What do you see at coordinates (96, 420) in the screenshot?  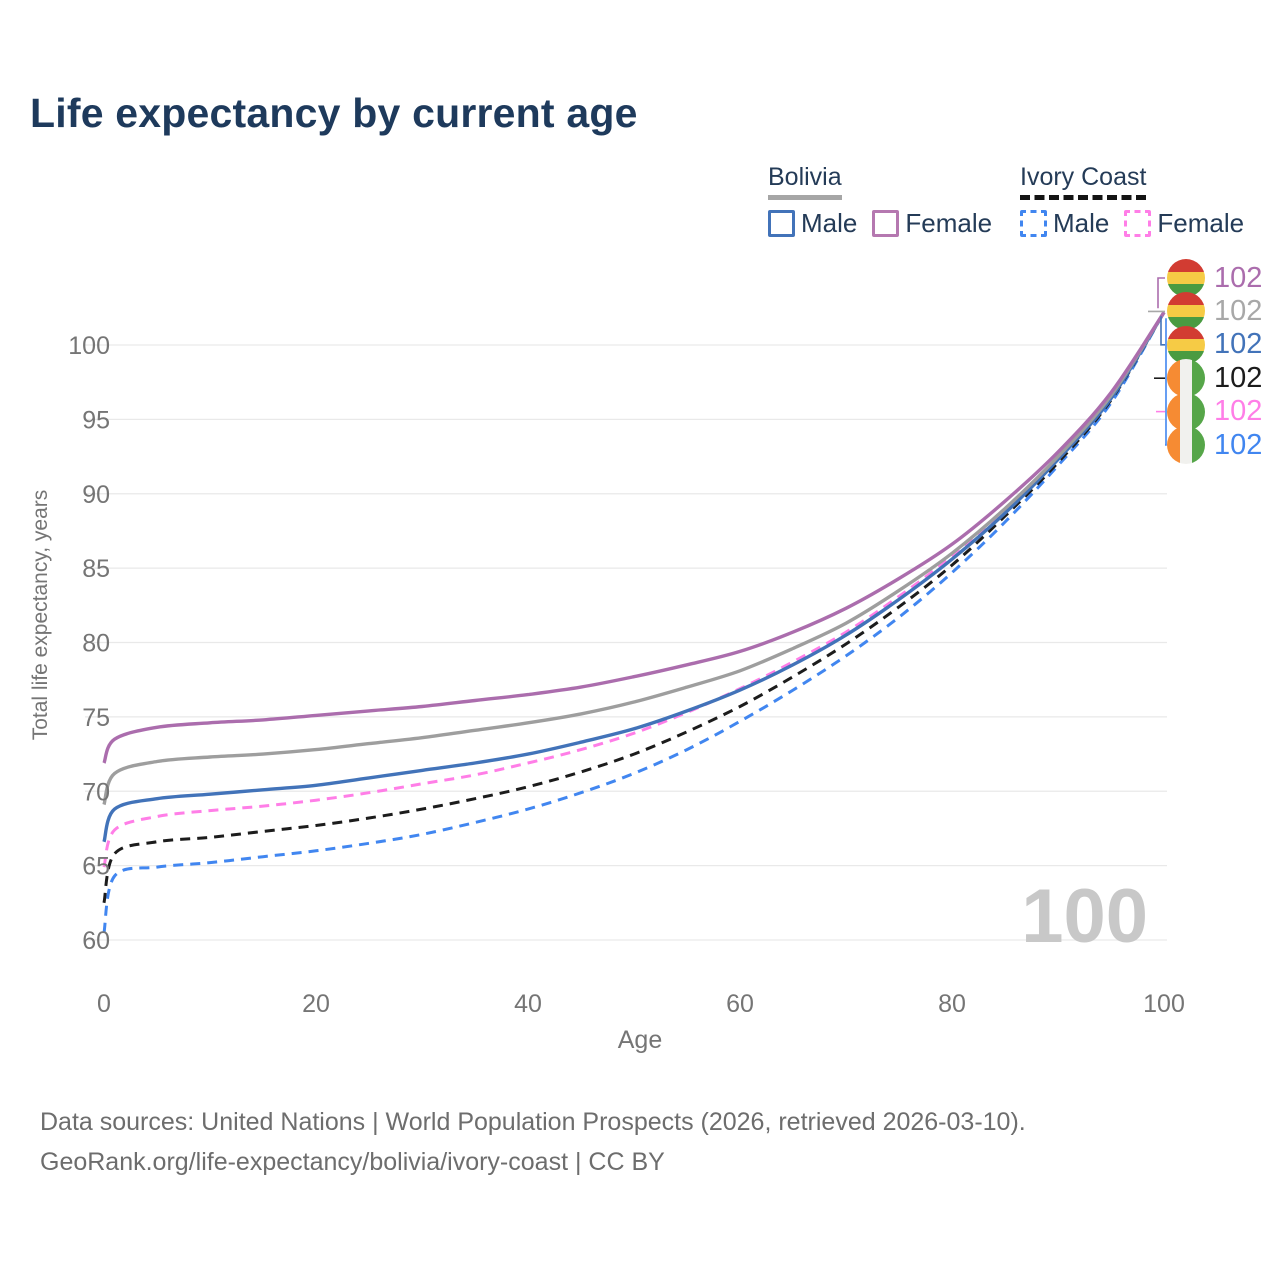 I see `y-tick-95: 95` at bounding box center [96, 420].